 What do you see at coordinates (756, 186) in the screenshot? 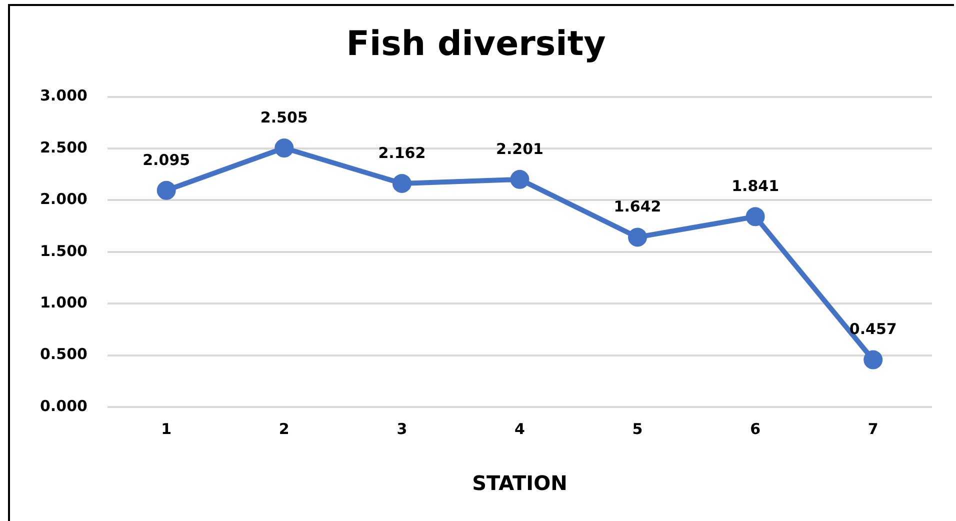
I see `data-label: 1.841` at bounding box center [756, 186].